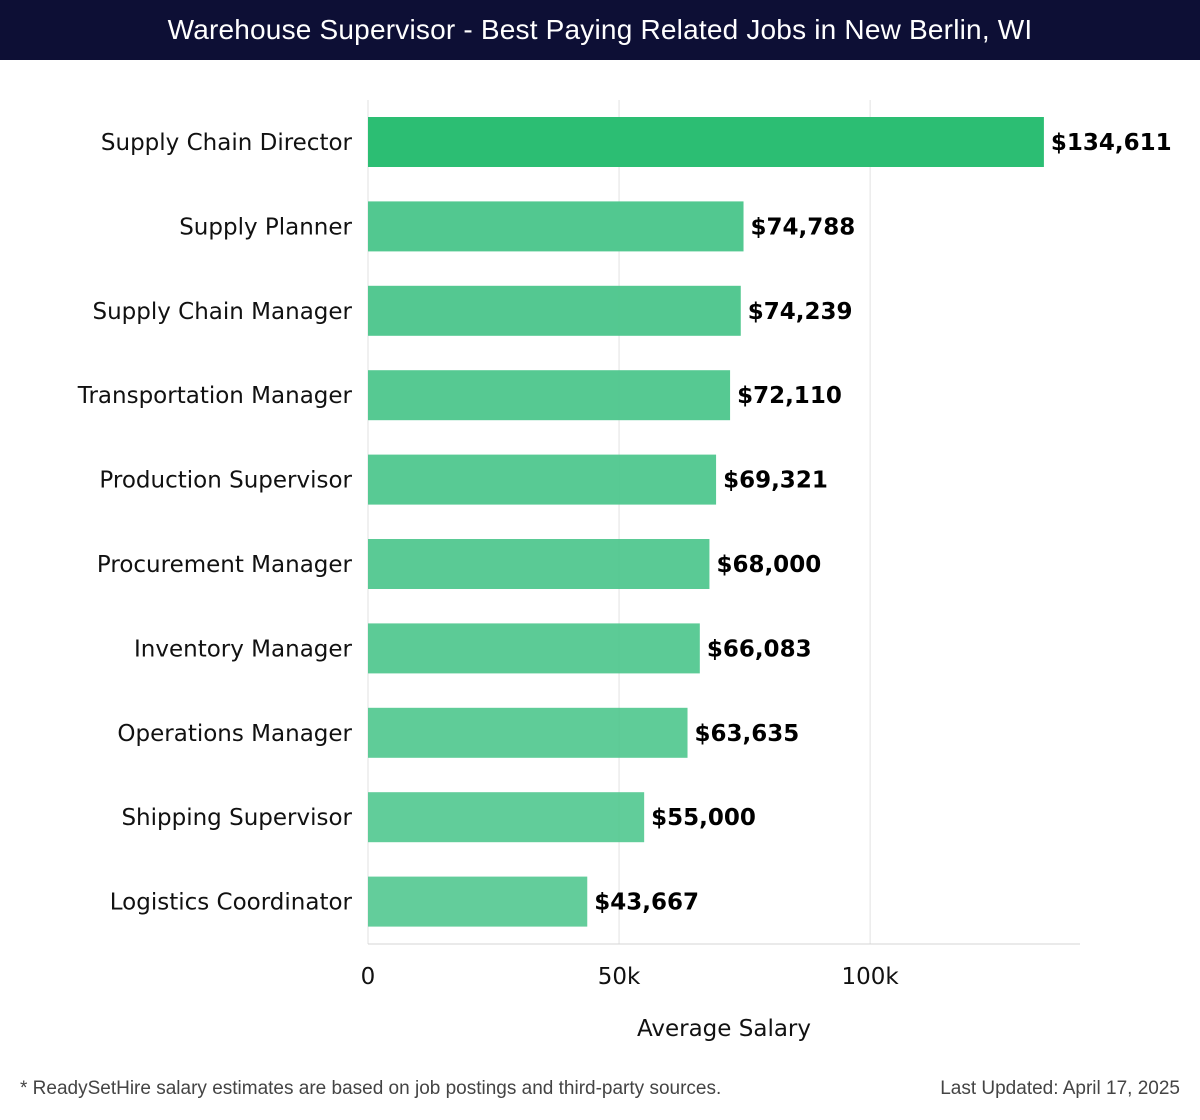 Image resolution: width=1200 pixels, height=1120 pixels. What do you see at coordinates (1060, 1088) in the screenshot?
I see `footer-updated: Last Updated: April 17, 2025` at bounding box center [1060, 1088].